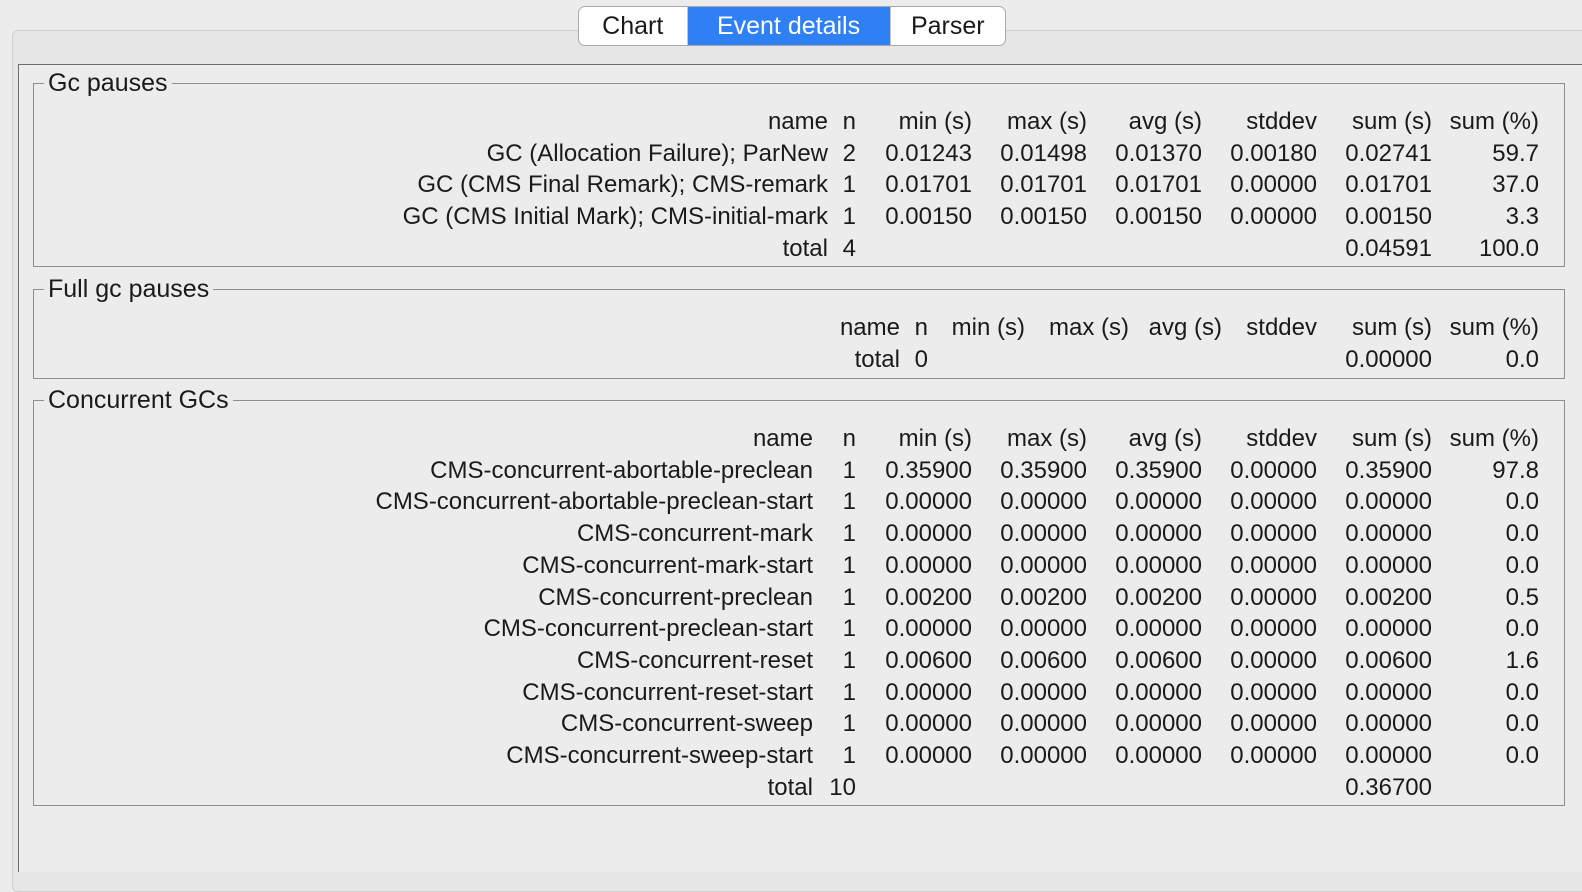 The height and width of the screenshot is (892, 1582). I want to click on header-name: name, so click(797, 121).